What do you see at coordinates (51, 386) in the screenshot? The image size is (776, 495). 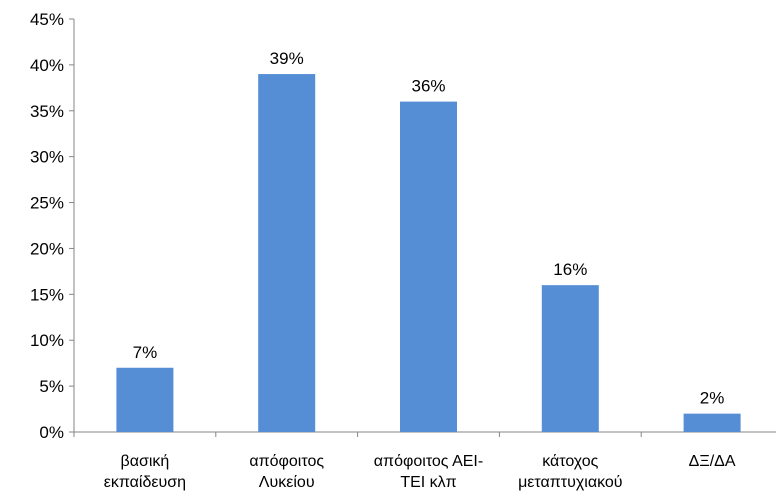 I see `y-tick-label: 5%` at bounding box center [51, 386].